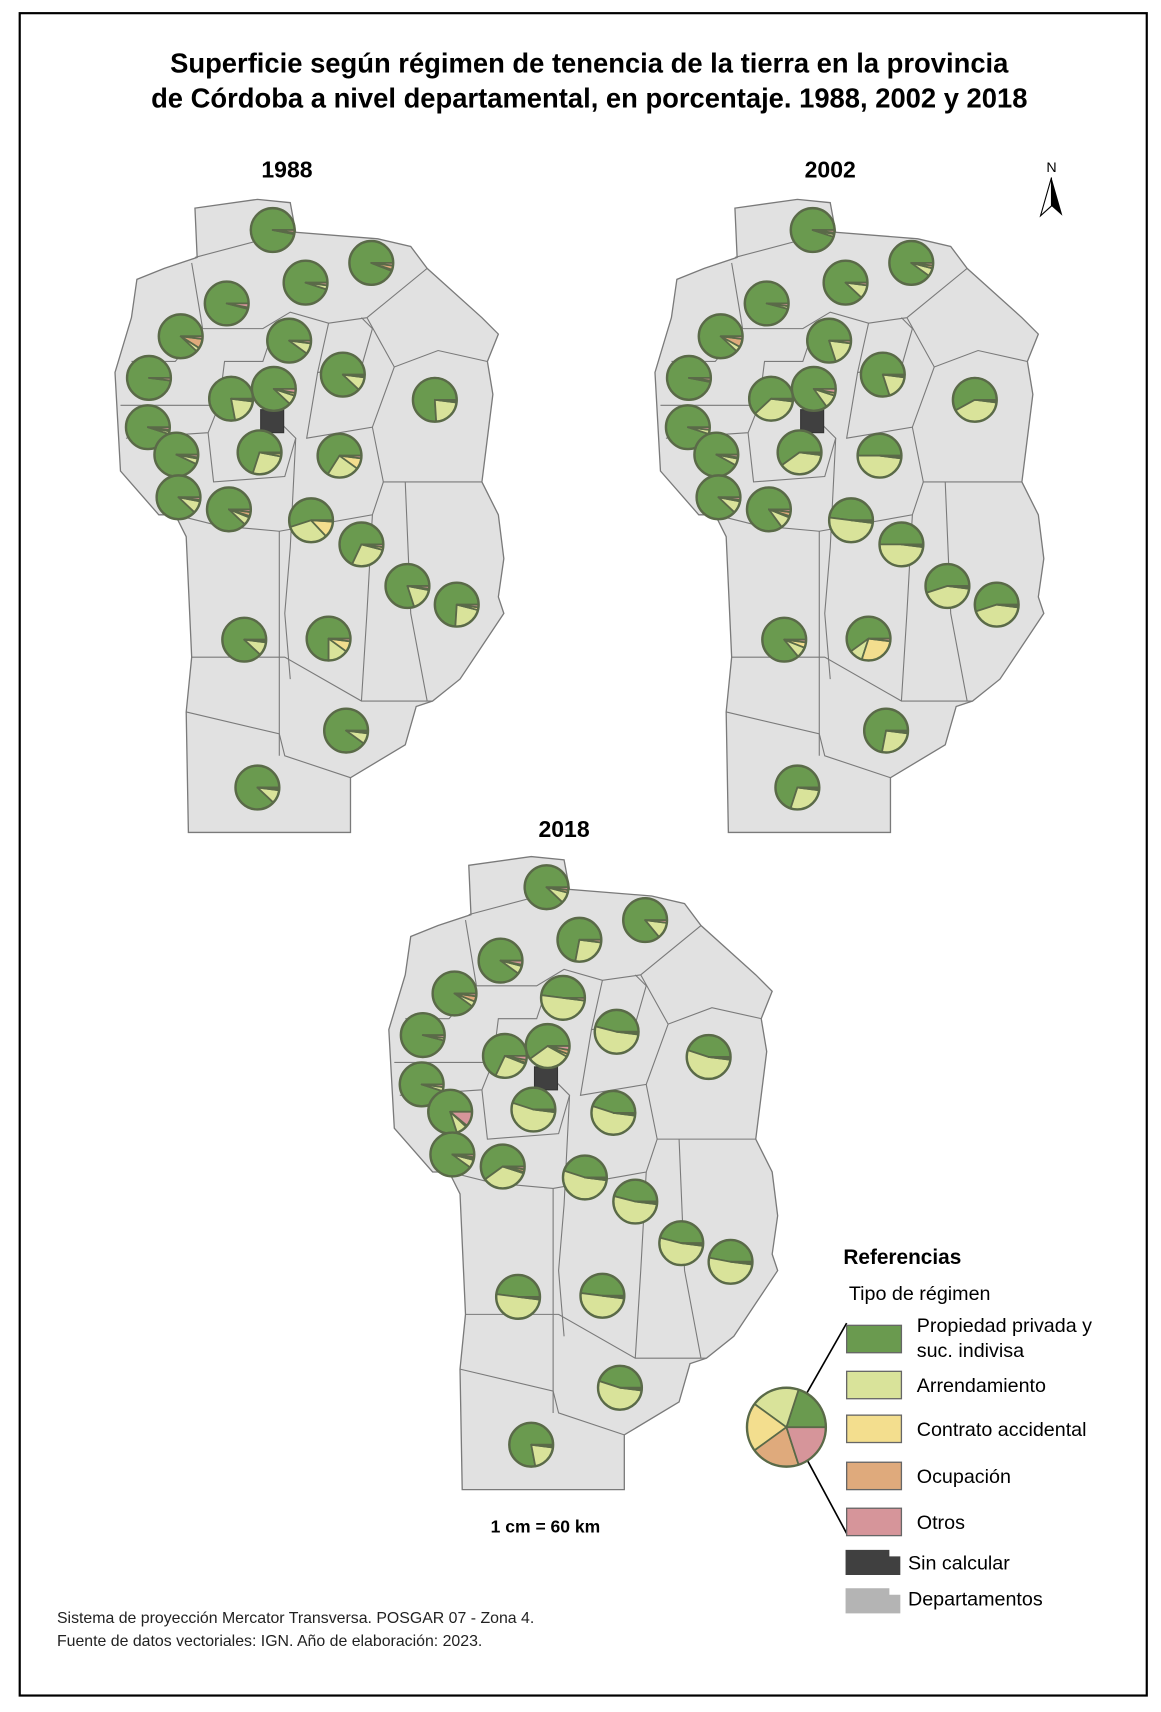  Describe the element at coordinates (830, 169) in the screenshot. I see `map-year-label: 2002` at that location.